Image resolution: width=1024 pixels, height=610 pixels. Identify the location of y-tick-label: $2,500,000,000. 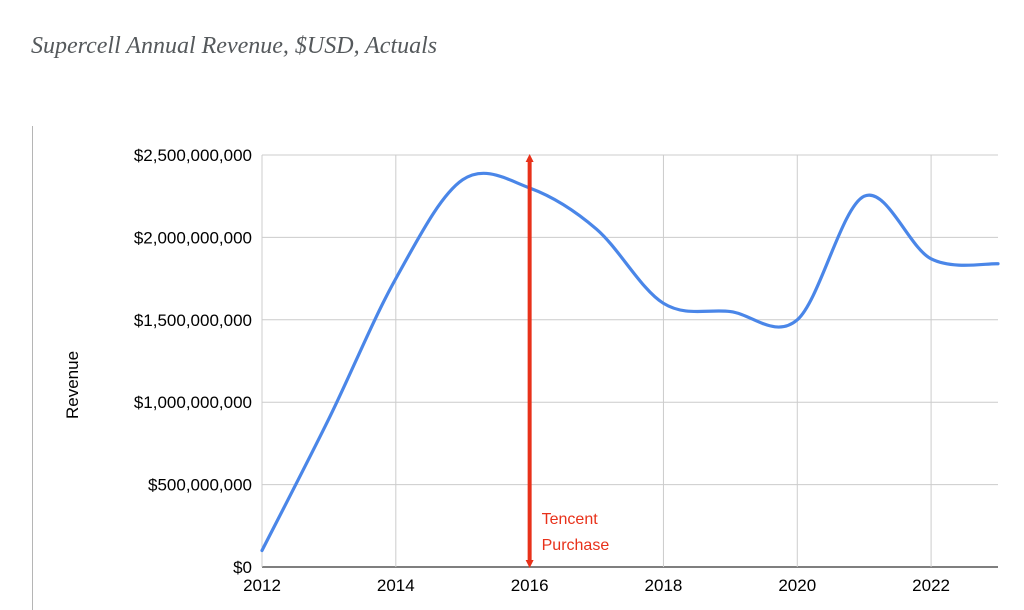
(193, 155).